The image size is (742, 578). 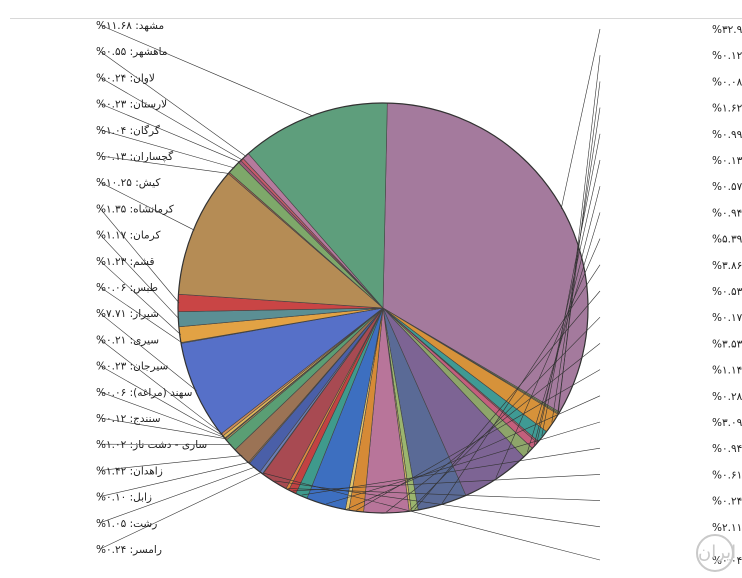 I want to click on slice-label-32: طبس: ۰.۰۶%, so click(x=127, y=288).